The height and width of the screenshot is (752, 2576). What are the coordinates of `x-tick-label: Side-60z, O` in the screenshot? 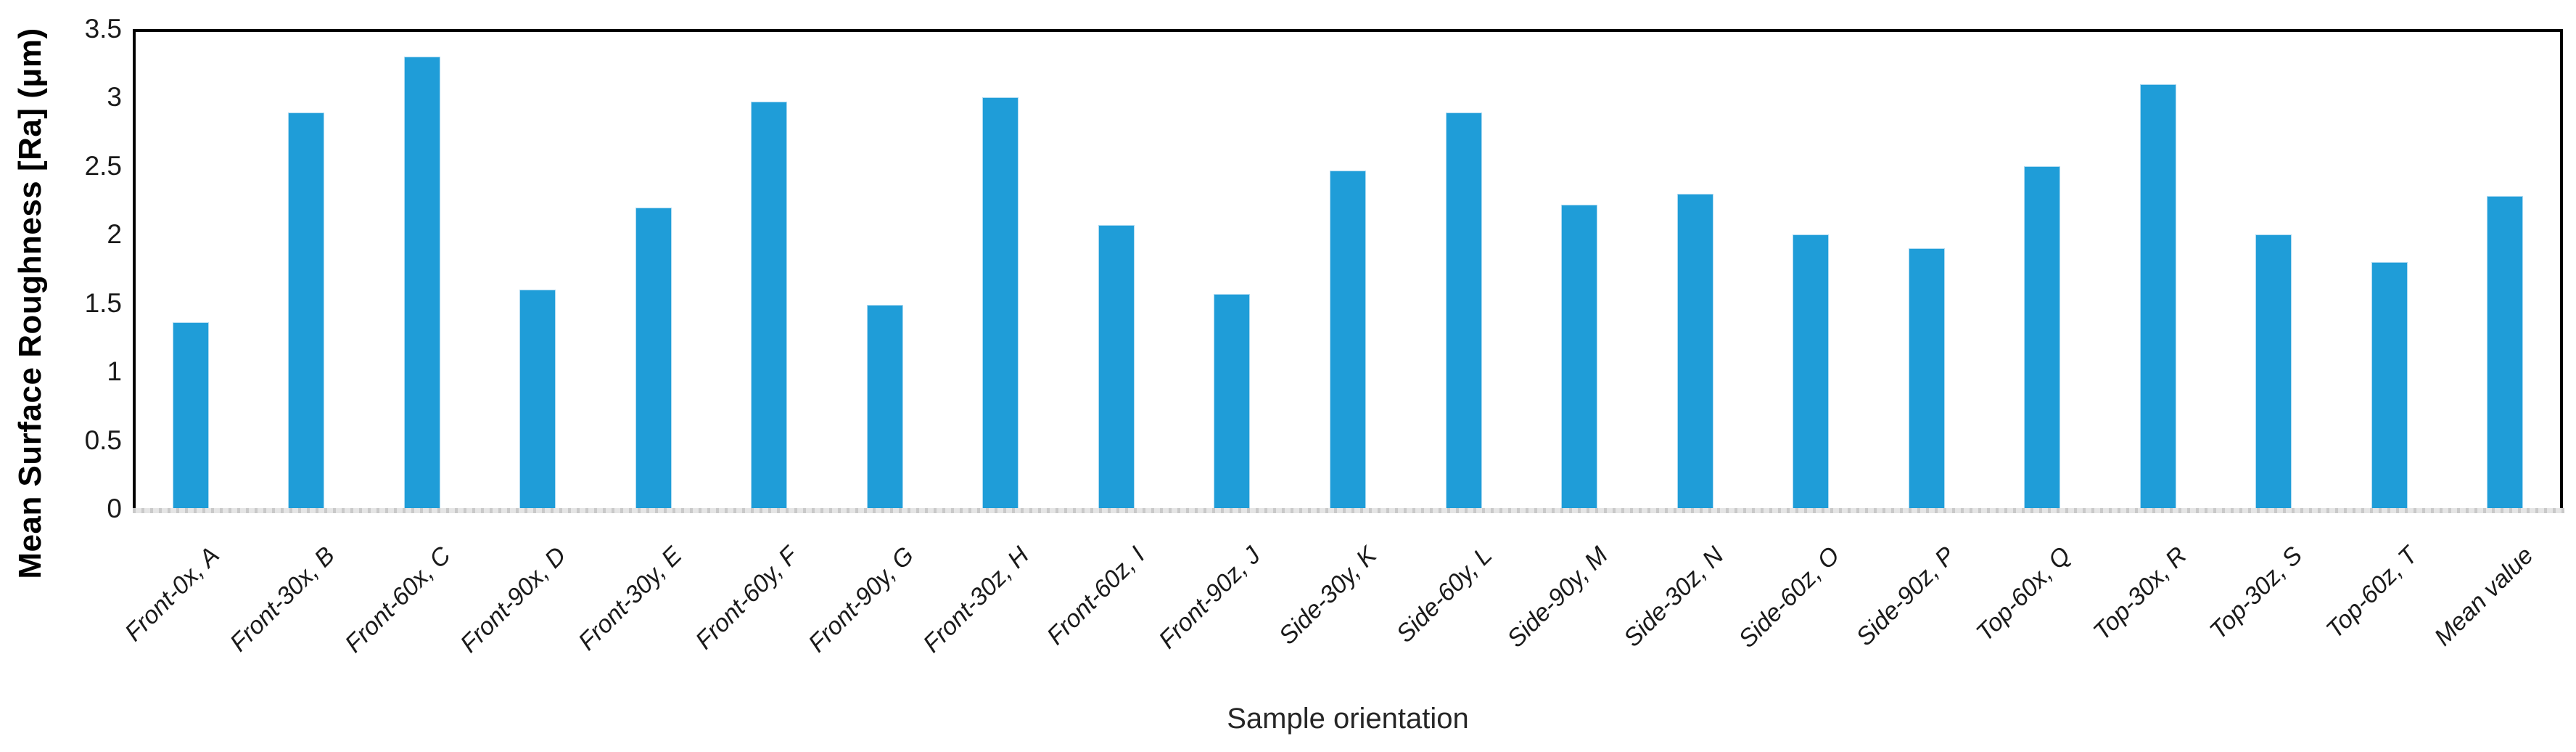 It's located at (1789, 597).